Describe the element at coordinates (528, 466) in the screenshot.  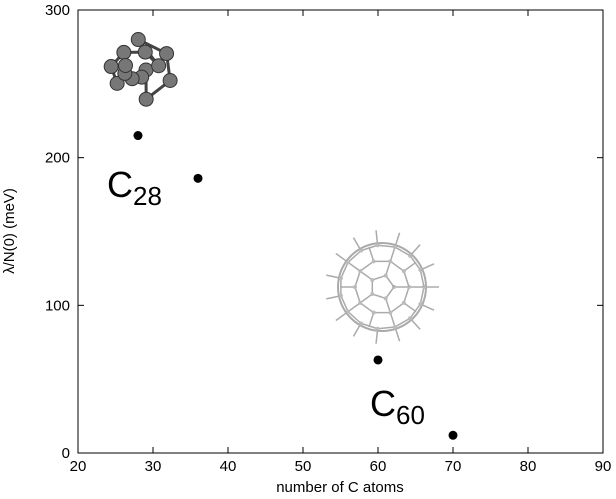
I see `x-tick-label: 80` at that location.